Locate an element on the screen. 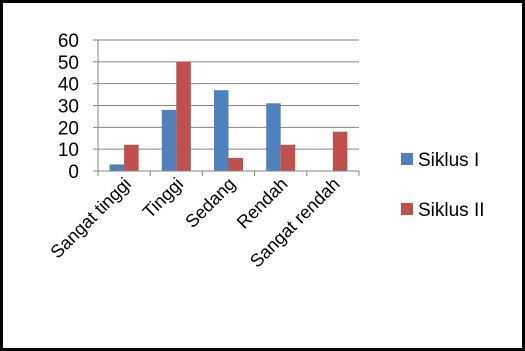 The height and width of the screenshot is (351, 525). legend-label: Siklus II is located at coordinates (451, 210).